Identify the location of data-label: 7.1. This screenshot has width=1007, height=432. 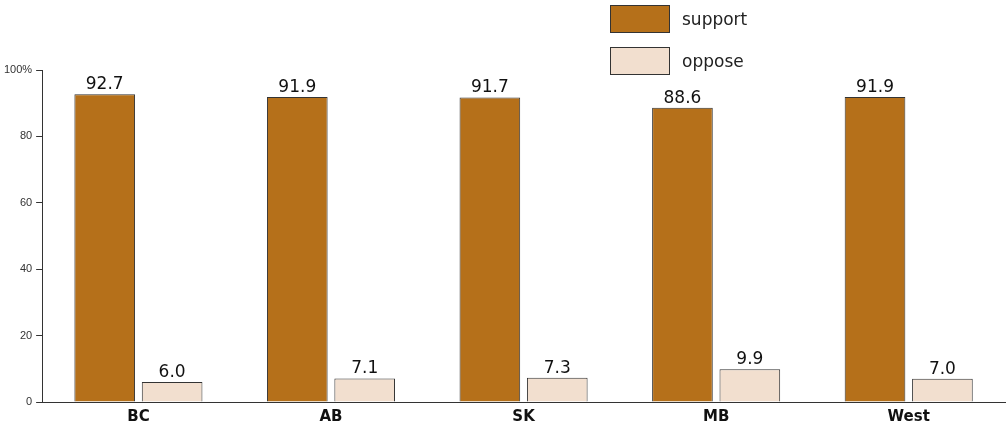
(365, 367).